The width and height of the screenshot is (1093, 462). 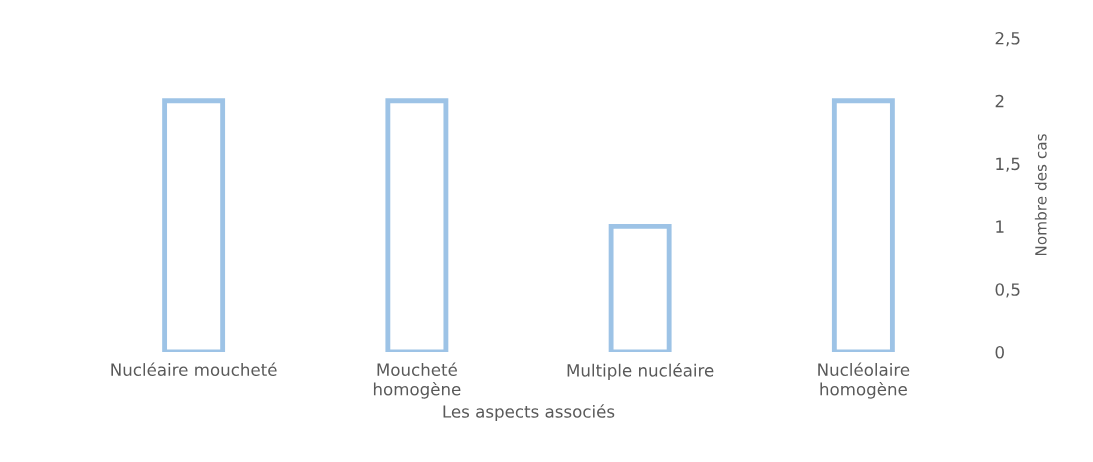 What do you see at coordinates (864, 380) in the screenshot?
I see `x-tick-label: Nucléolaire homogène` at bounding box center [864, 380].